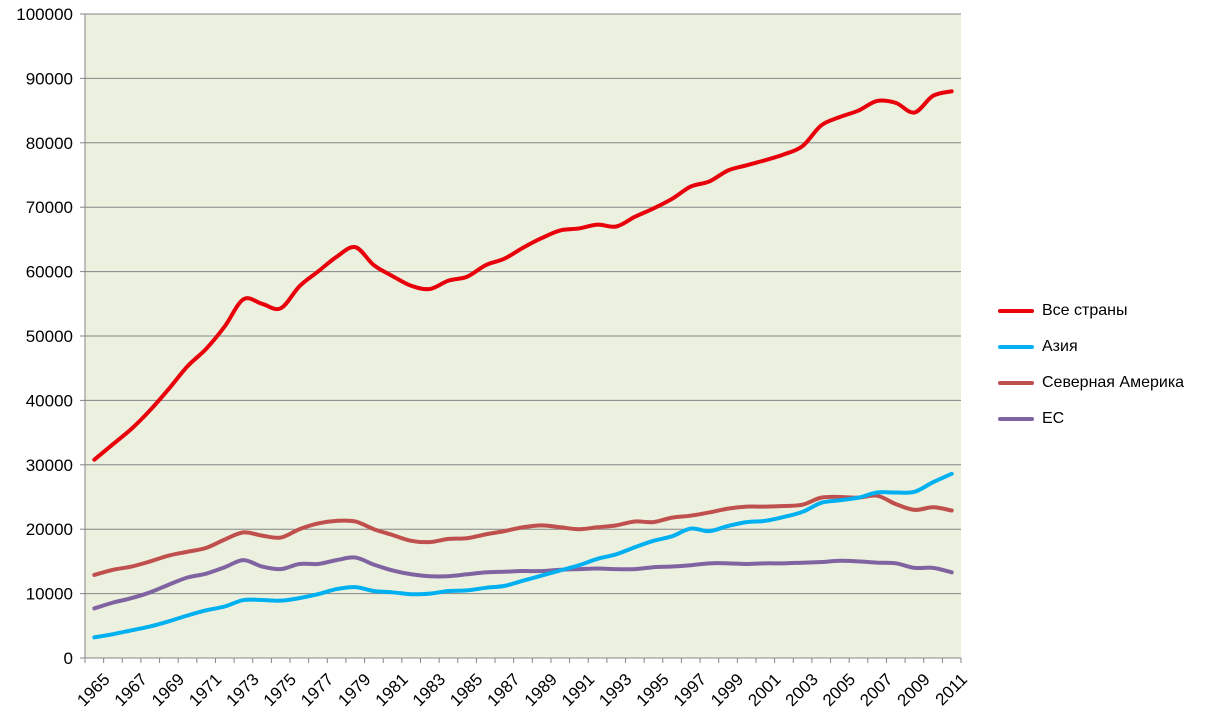 The width and height of the screenshot is (1211, 723). What do you see at coordinates (317, 690) in the screenshot?
I see `x-tick-label: 1977` at bounding box center [317, 690].